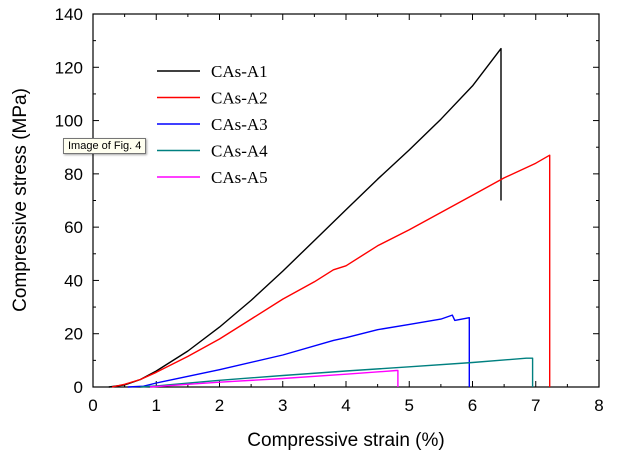  What do you see at coordinates (219, 405) in the screenshot?
I see `x-tick-label: 2` at bounding box center [219, 405].